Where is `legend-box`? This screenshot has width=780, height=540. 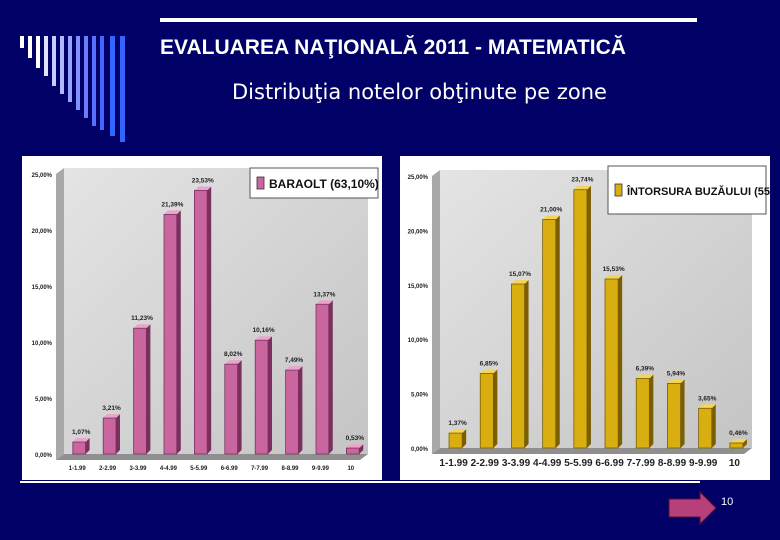
legend-box is located at coordinates (314, 183).